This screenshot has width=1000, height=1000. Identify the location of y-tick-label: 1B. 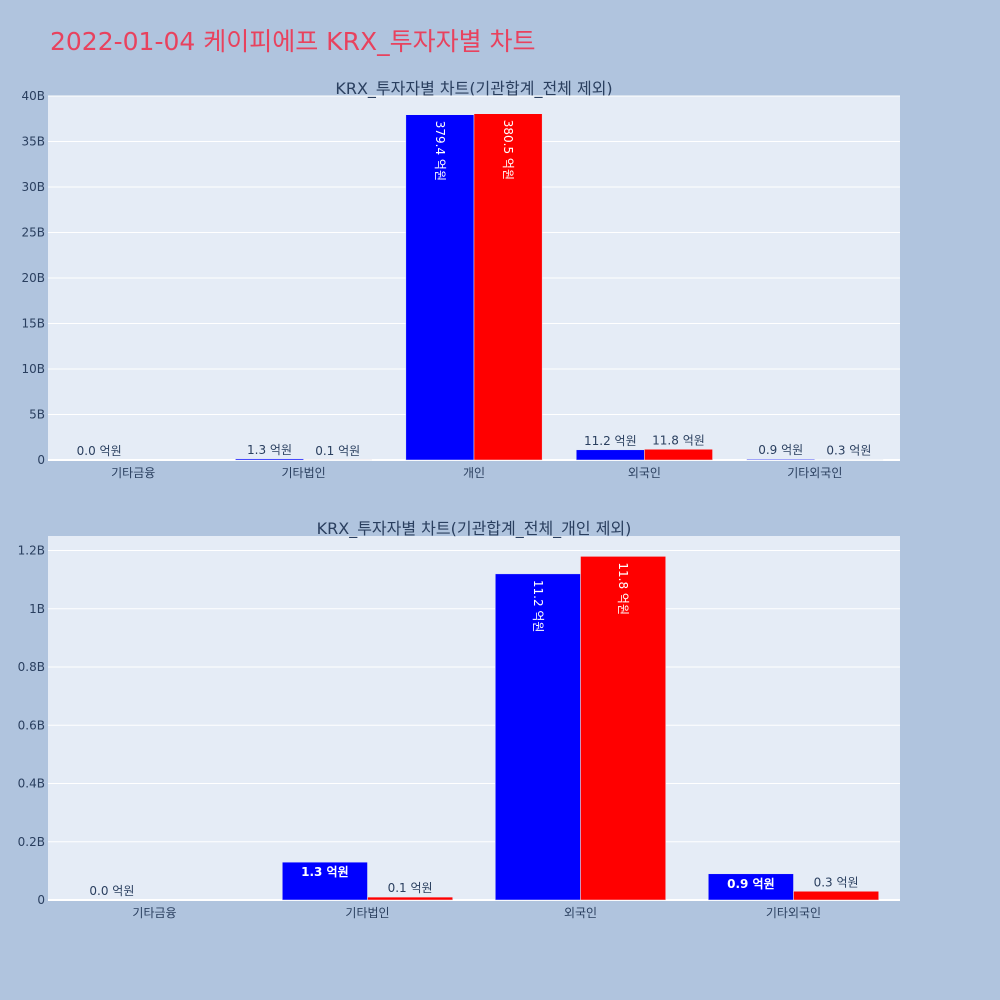
(37, 609).